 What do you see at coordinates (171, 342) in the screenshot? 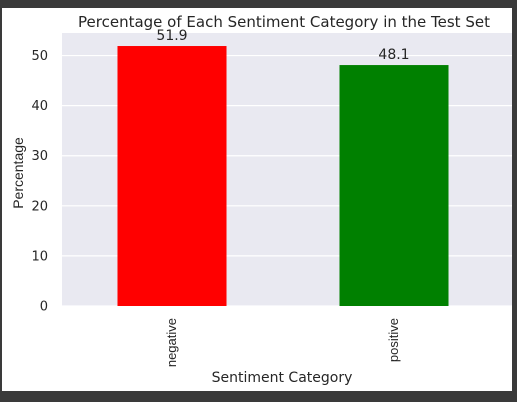
I see `x-tick-label-negative: negative` at bounding box center [171, 342].